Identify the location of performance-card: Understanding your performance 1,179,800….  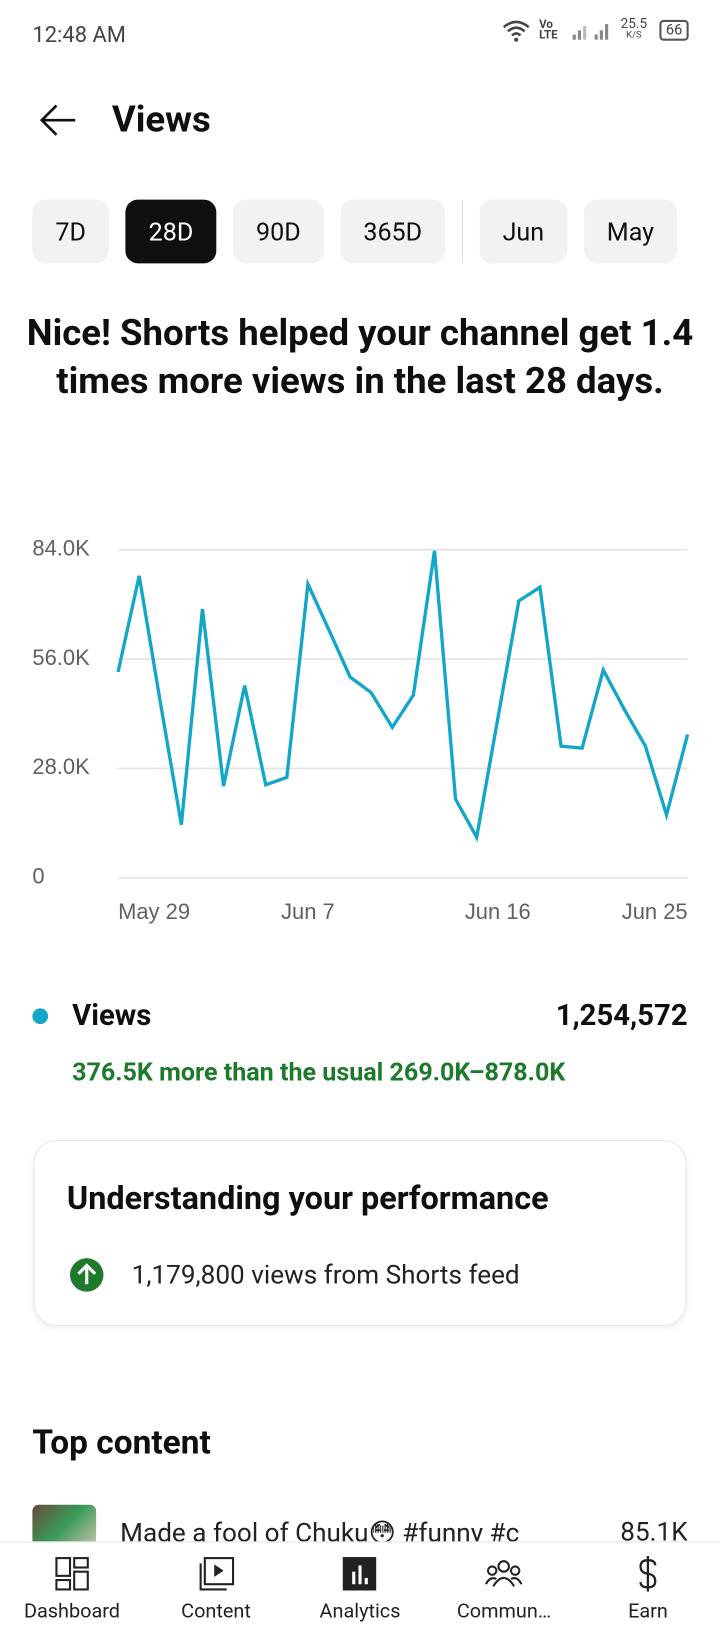
(360, 1233).